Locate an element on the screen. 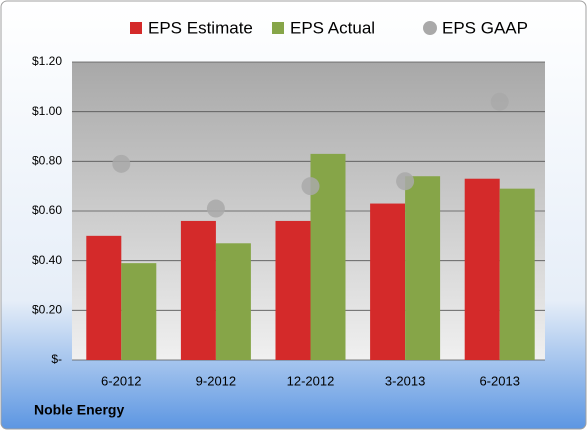  x-tick-label: 9-2012 is located at coordinates (216, 380).